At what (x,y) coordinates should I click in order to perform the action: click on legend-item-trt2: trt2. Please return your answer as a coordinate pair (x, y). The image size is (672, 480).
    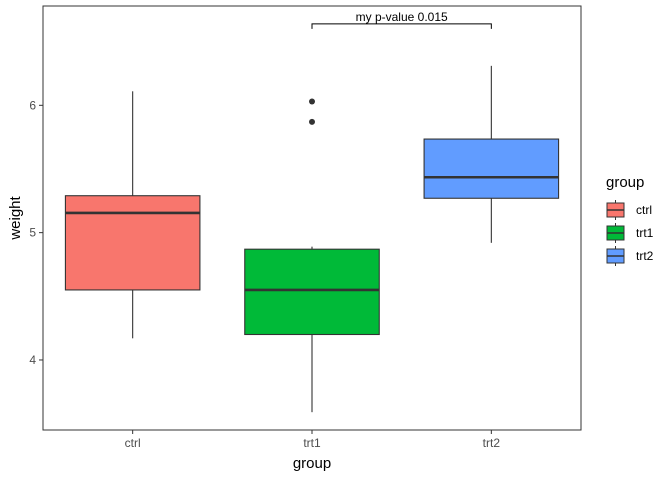
    Looking at the image, I should click on (629, 256).